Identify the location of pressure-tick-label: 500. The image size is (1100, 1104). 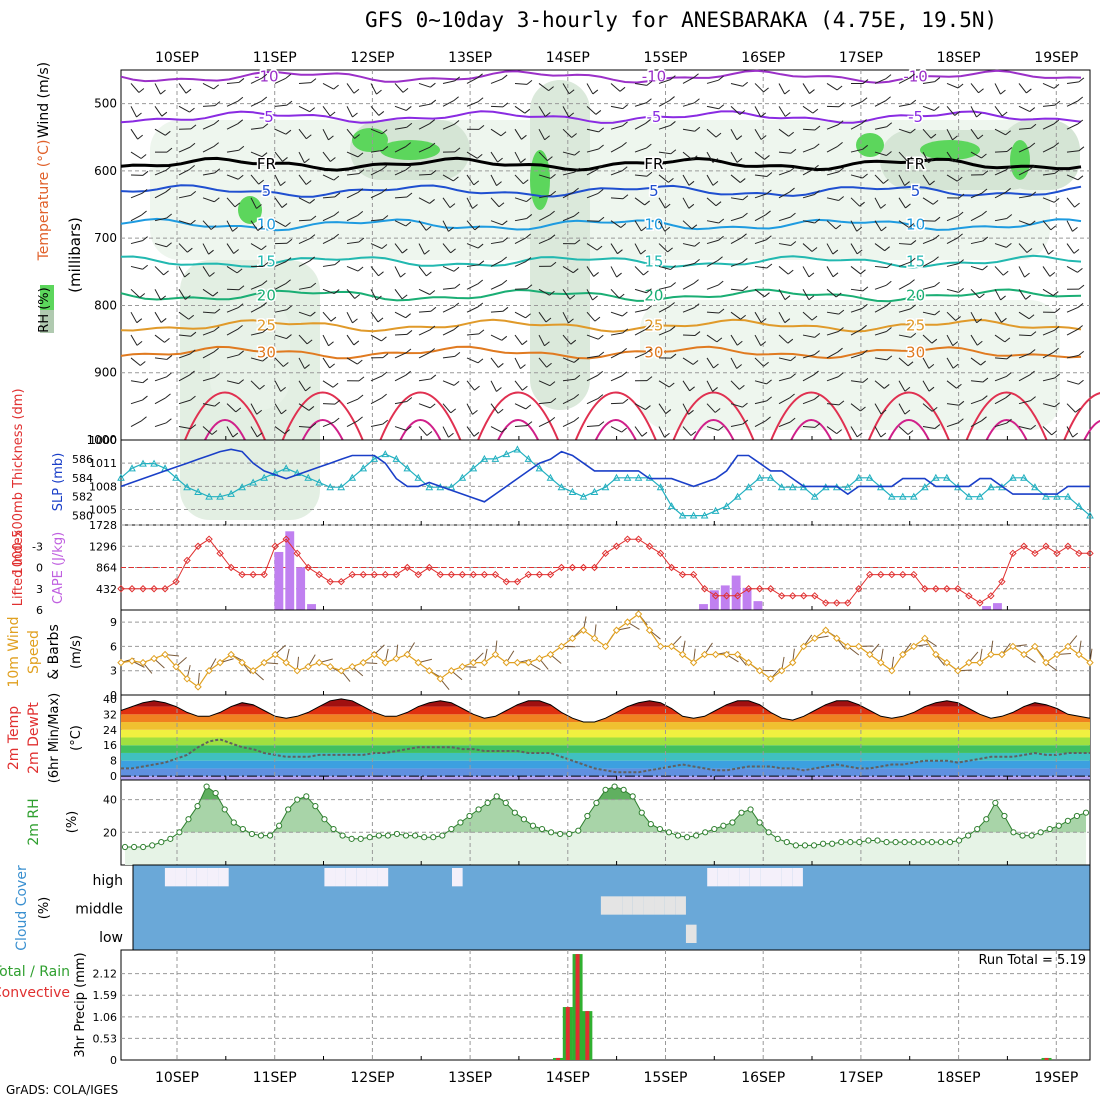
(105, 104).